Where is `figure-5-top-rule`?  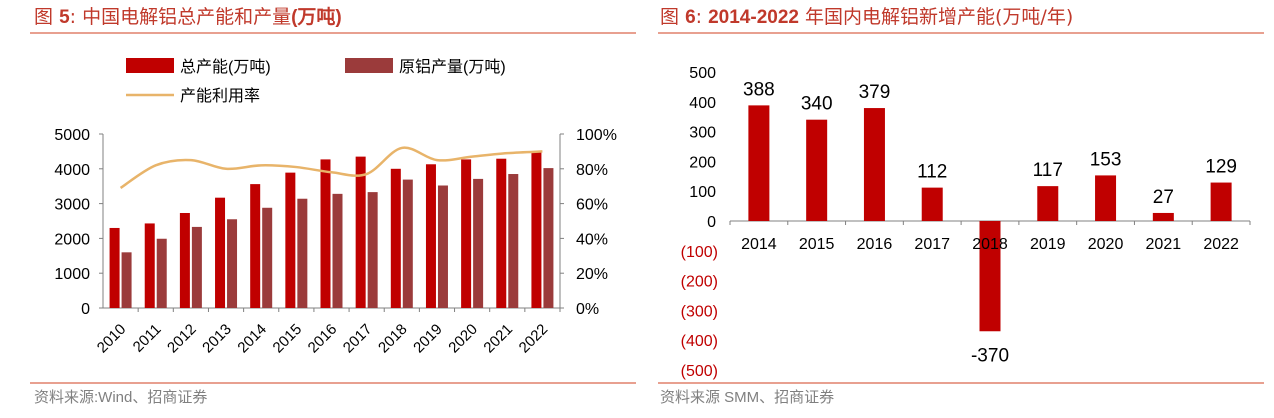 figure-5-top-rule is located at coordinates (333, 33).